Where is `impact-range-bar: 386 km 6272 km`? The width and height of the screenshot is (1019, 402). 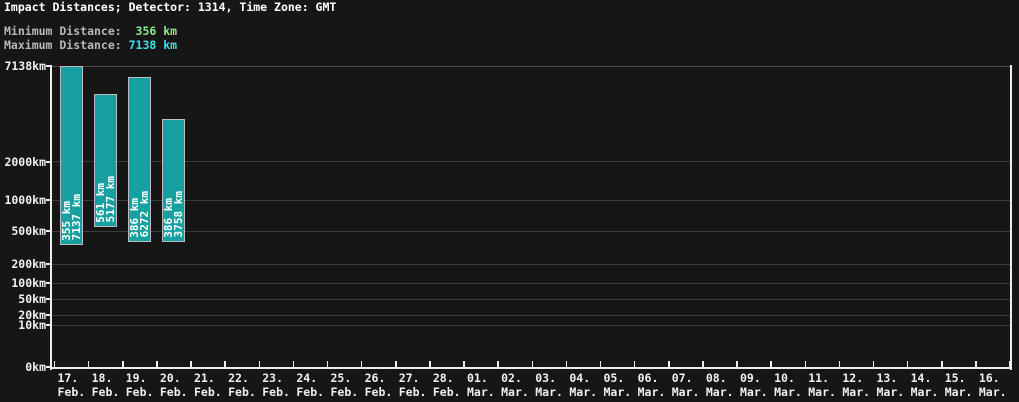 impact-range-bar: 386 km 6272 km is located at coordinates (140, 159).